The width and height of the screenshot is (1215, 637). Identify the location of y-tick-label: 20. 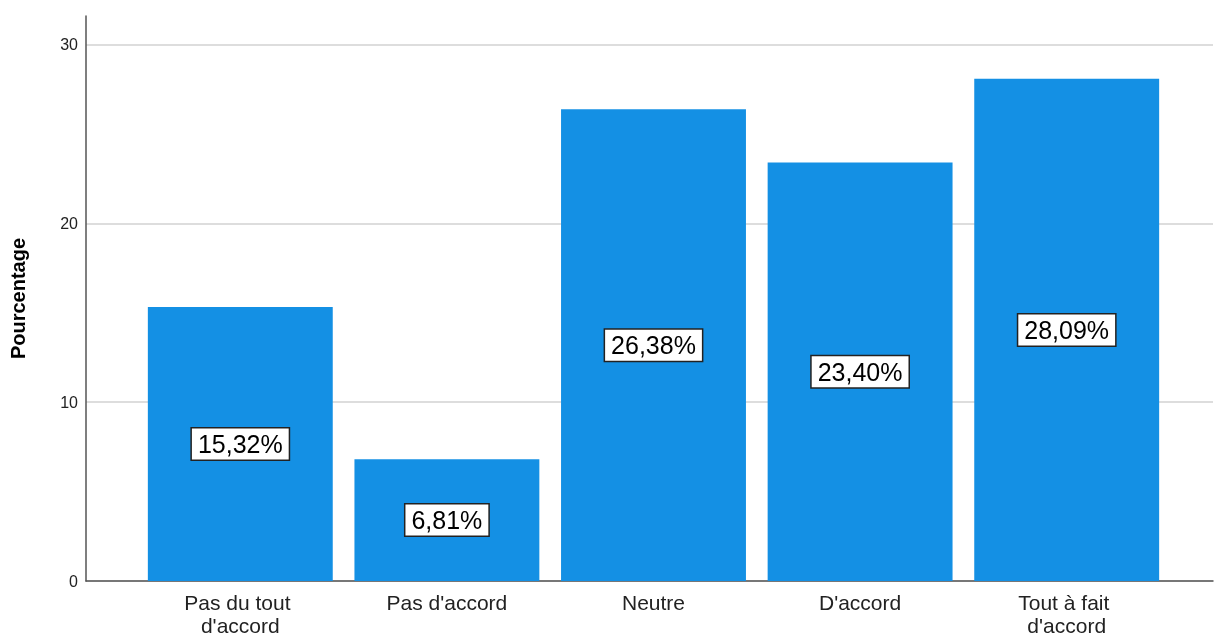
(69, 223).